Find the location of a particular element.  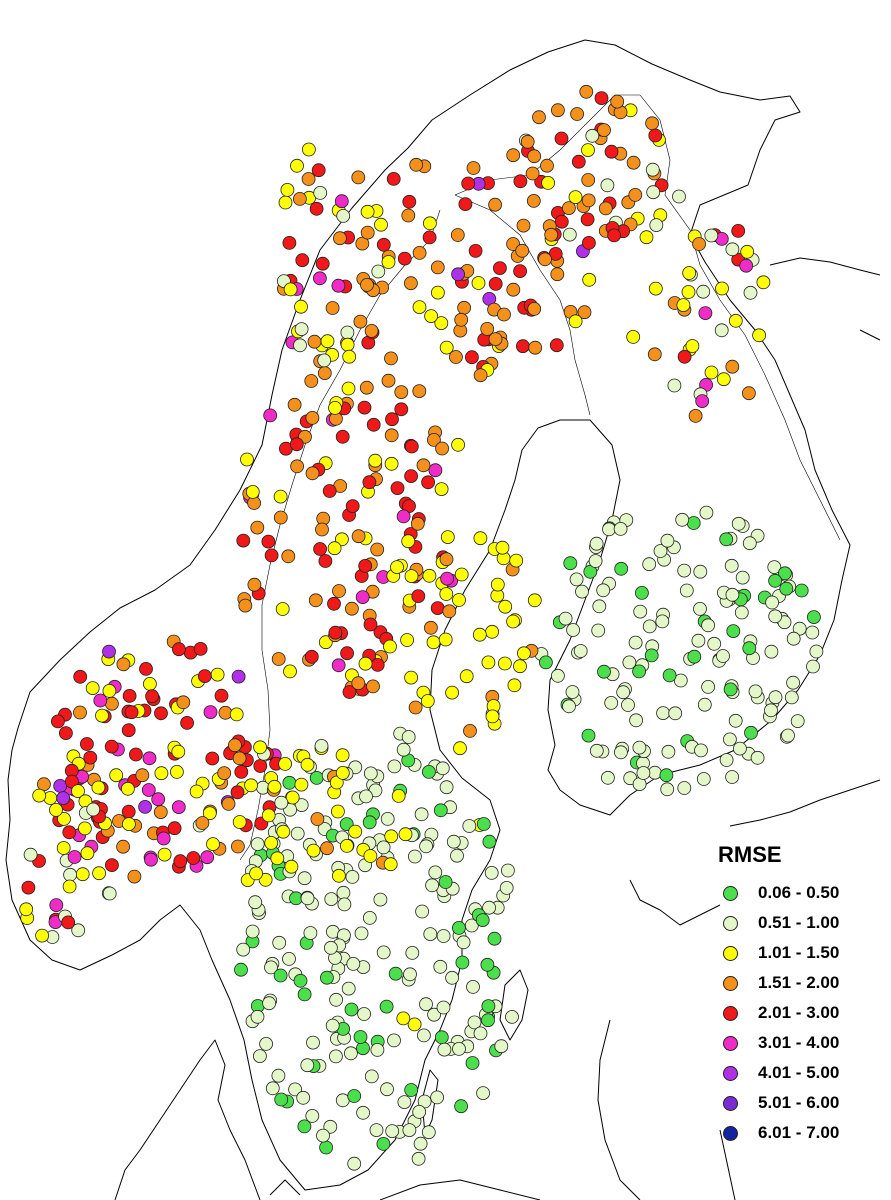

legend-label: 0.06 - 0.50 is located at coordinates (799, 892).